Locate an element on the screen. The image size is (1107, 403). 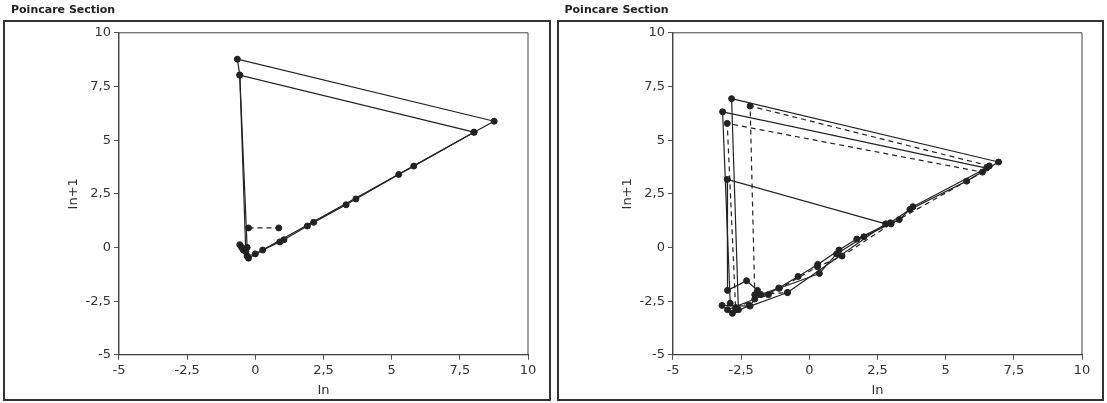
x-tick-label: -5 is located at coordinates (119, 369).